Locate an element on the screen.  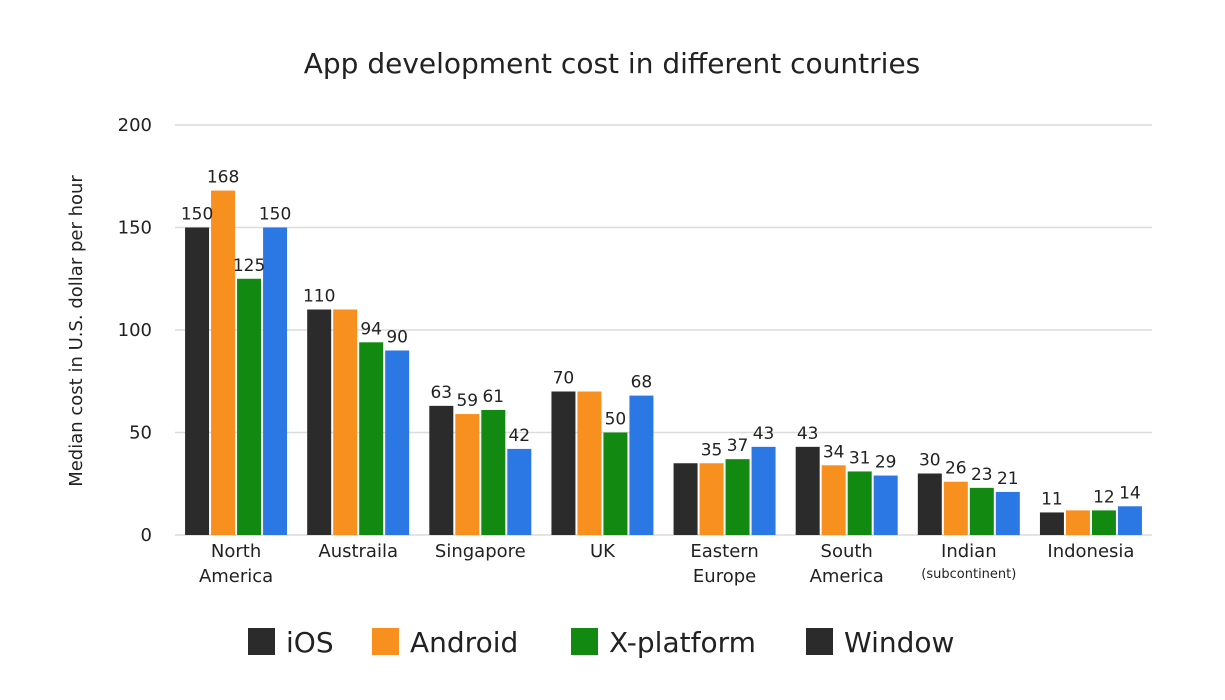
data-label: 30 is located at coordinates (930, 461).